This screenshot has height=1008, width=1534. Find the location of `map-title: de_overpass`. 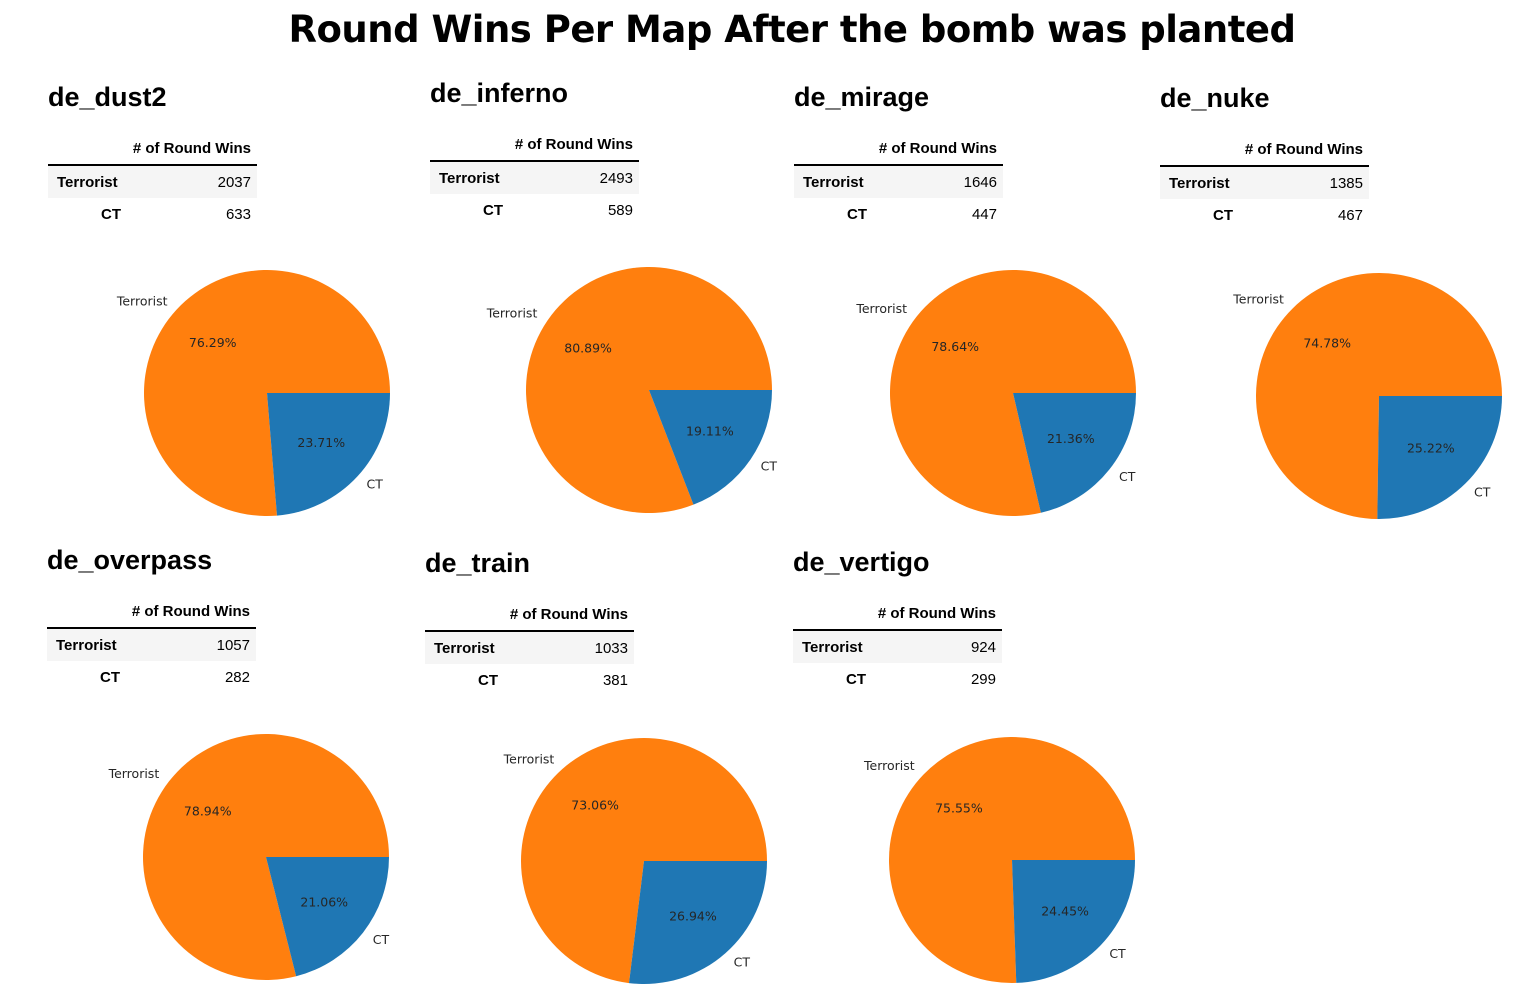

map-title: de_overpass is located at coordinates (130, 560).